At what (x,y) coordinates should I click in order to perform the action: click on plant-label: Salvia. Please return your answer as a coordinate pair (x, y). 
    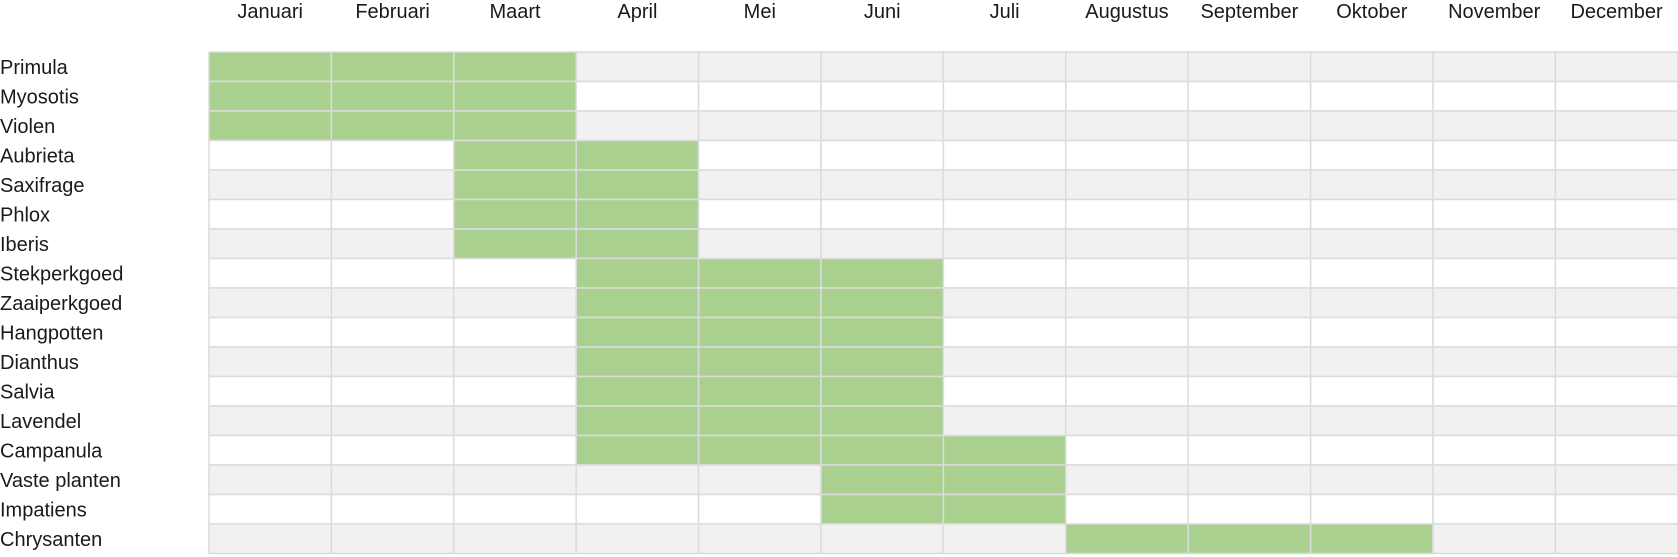
    Looking at the image, I should click on (27, 392).